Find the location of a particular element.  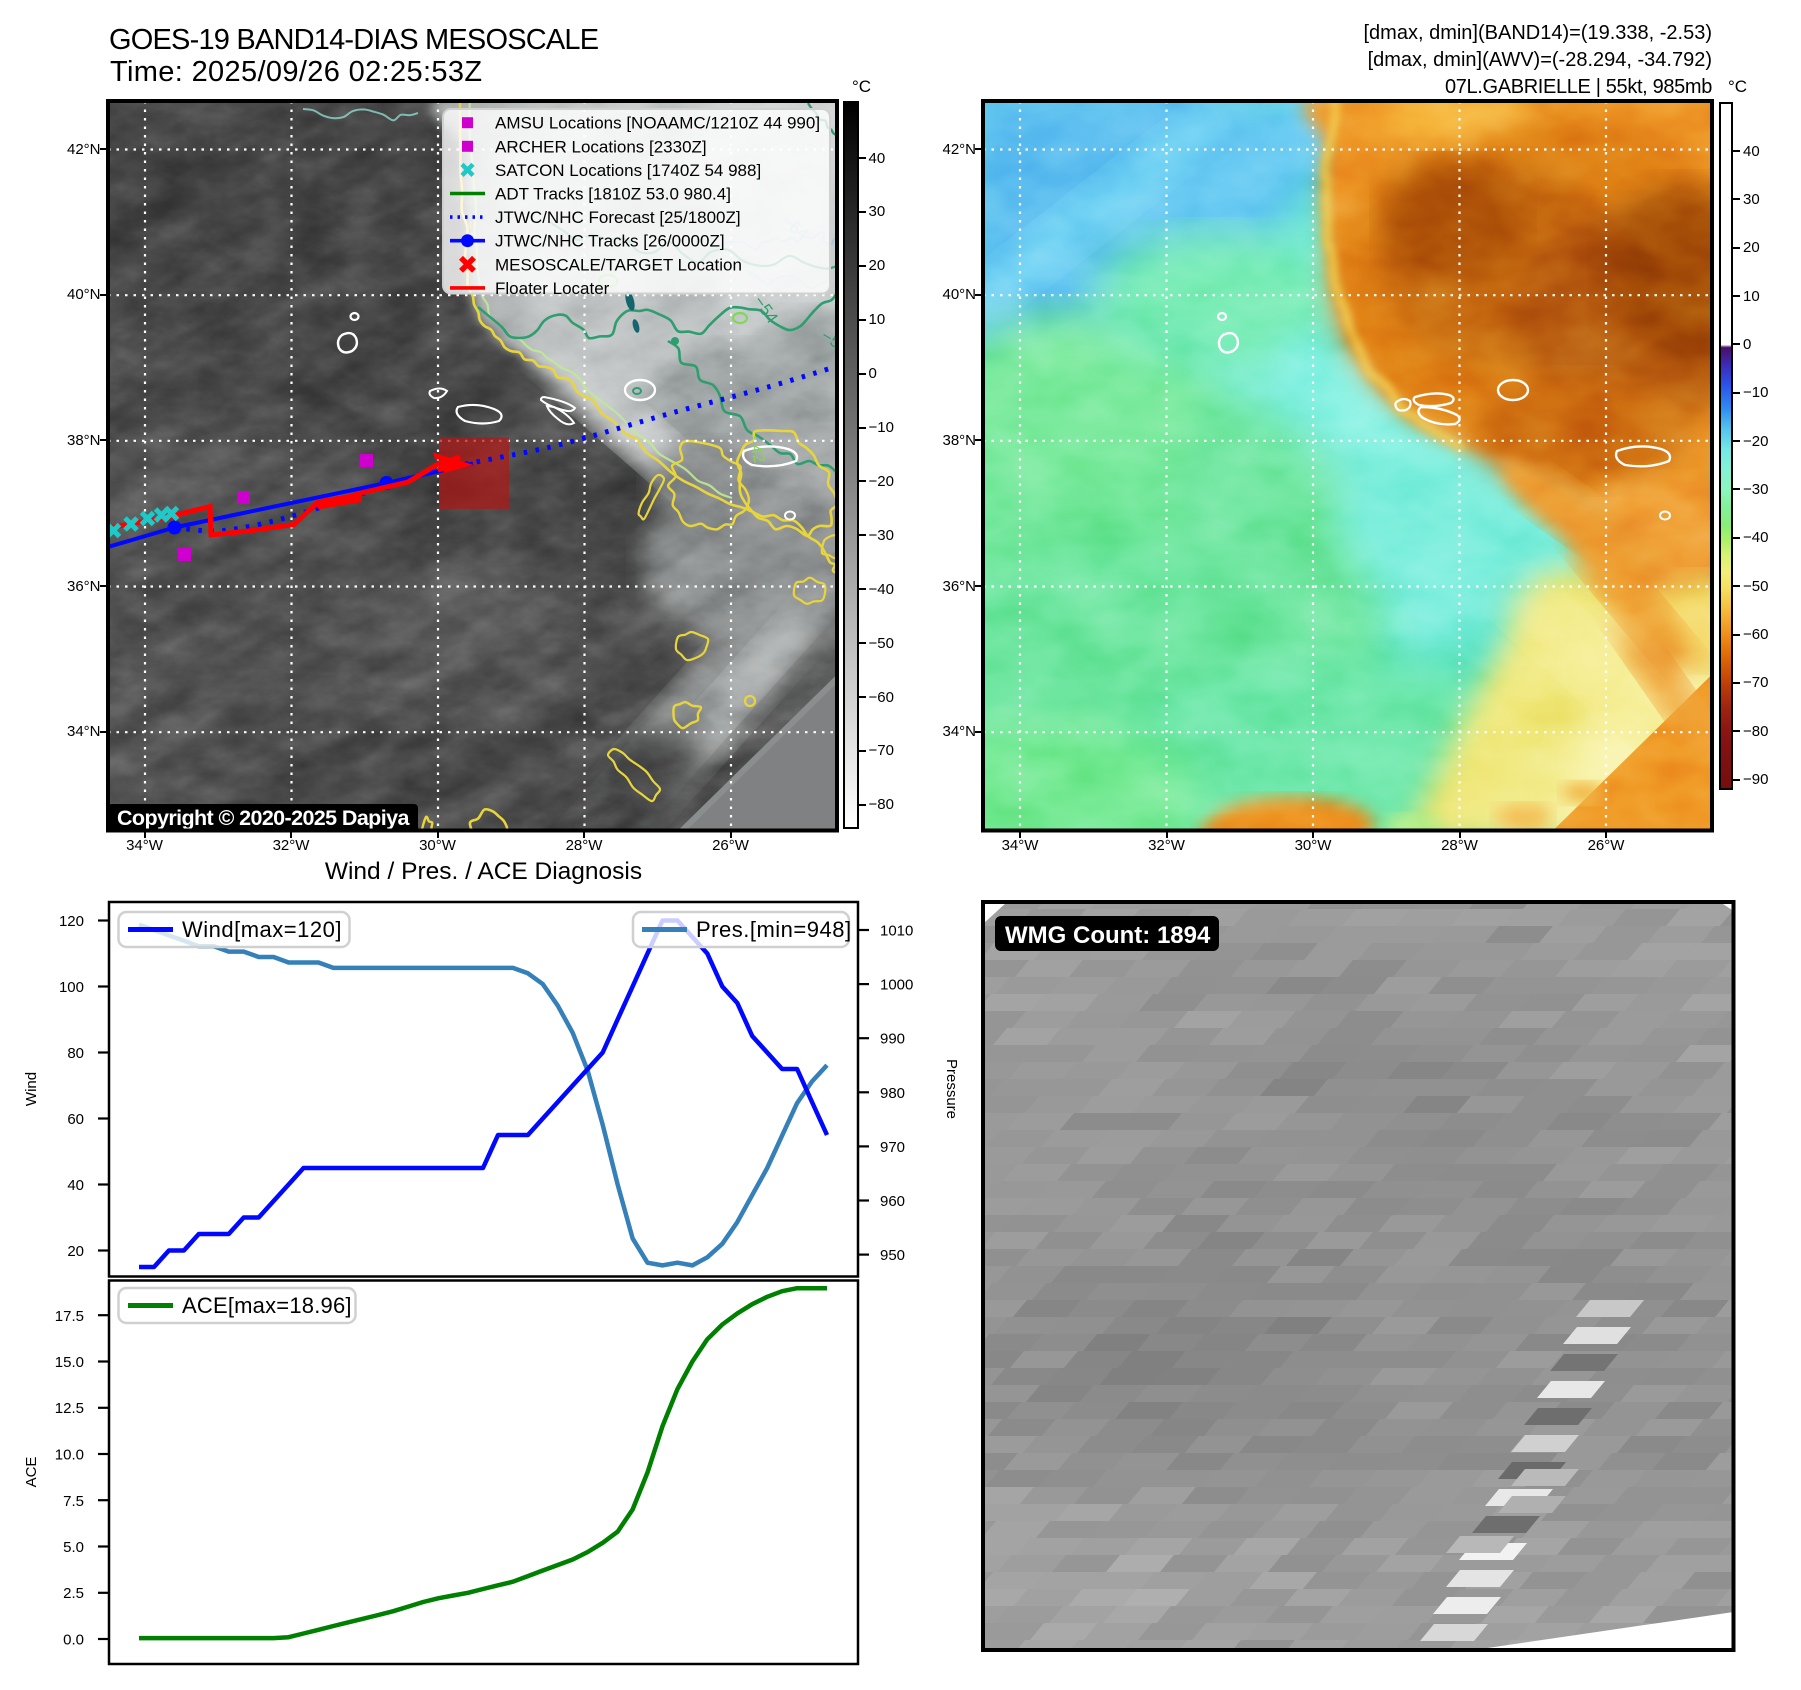

svg-text: Wind[max=120] is located at coordinates (262, 929).